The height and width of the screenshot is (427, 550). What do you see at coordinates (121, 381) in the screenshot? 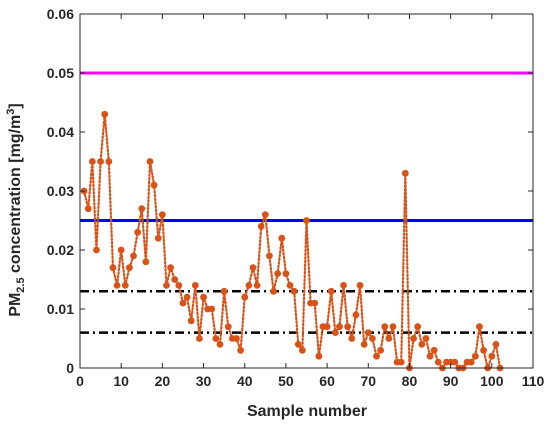
I see `x-tick-label: 10` at bounding box center [121, 381].